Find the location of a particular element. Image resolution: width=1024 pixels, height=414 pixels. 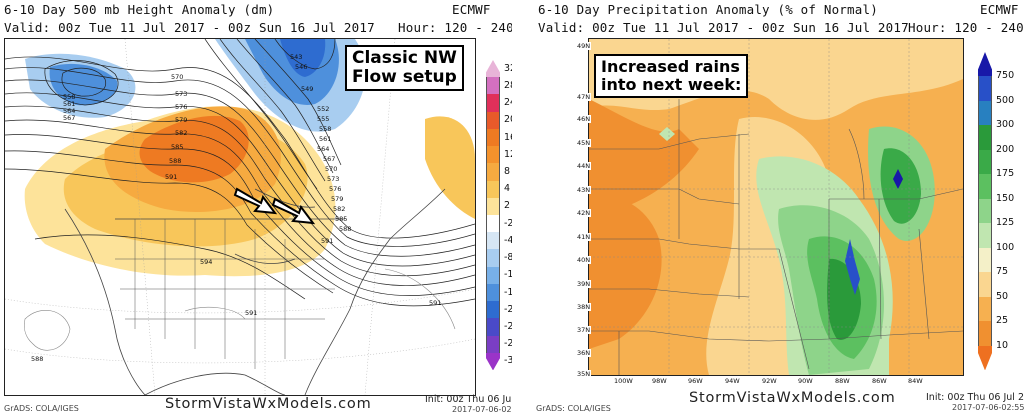

colorbar-label: 4 is located at coordinates (507, 189).